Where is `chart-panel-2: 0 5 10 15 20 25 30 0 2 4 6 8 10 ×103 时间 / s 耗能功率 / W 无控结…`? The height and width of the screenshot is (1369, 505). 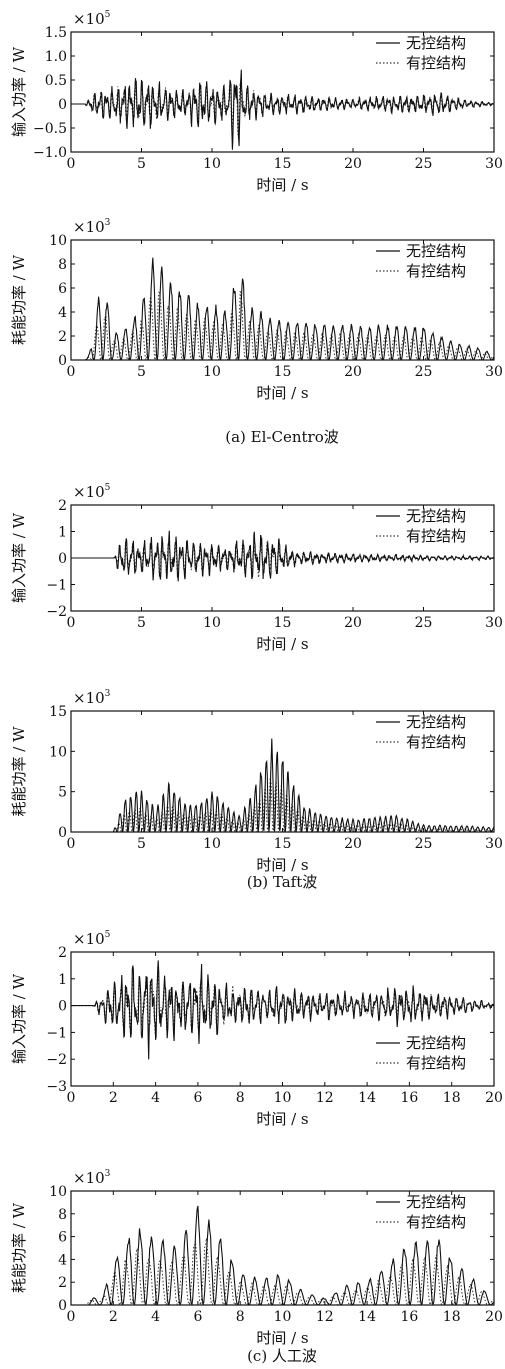 chart-panel-2: 0 5 10 15 20 25 30 0 2 4 6 8 10 ×103 时间 / s 耗能功率 / W 无控结… is located at coordinates (256, 310).